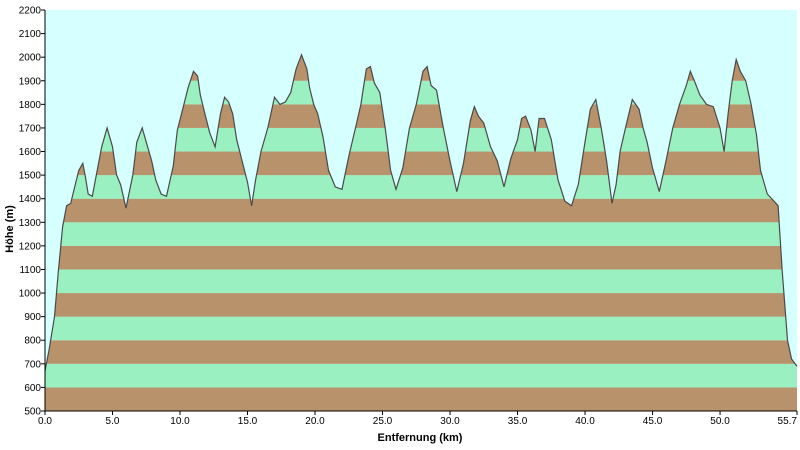 The height and width of the screenshot is (450, 800). What do you see at coordinates (420, 438) in the screenshot?
I see `x-axis-label: Entfernung (km)` at bounding box center [420, 438].